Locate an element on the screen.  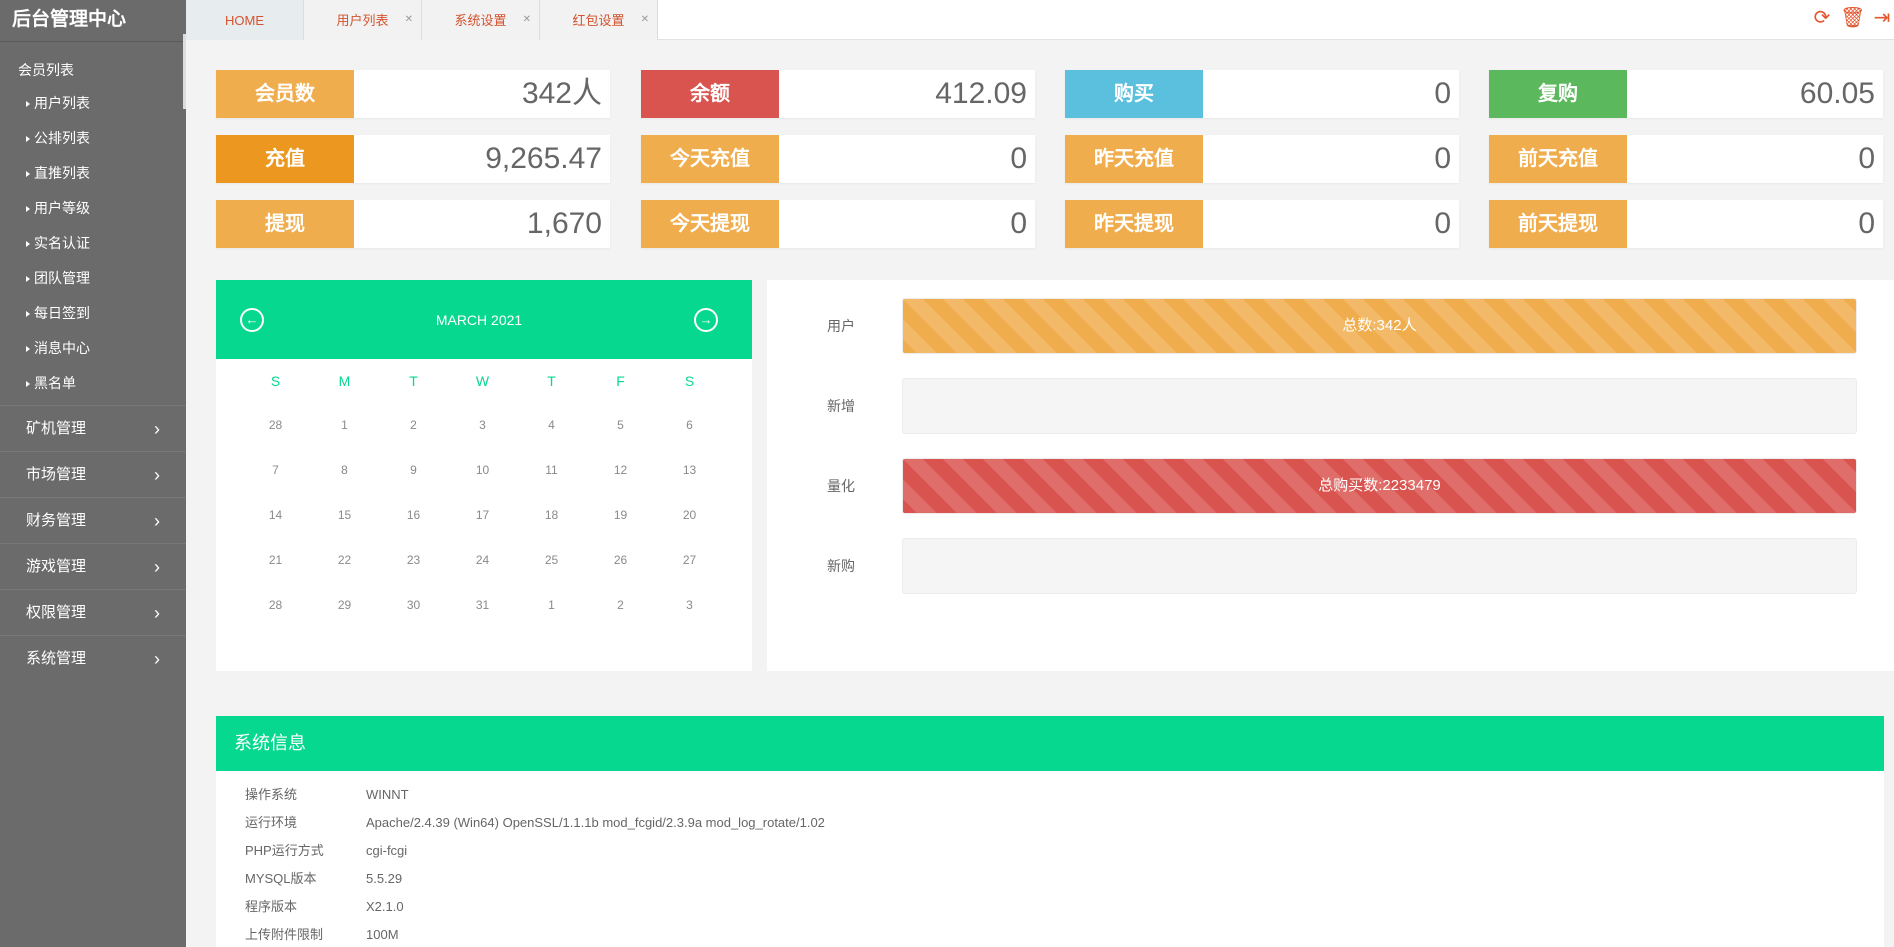
tab-system-settings: 系统设置 ✕ is located at coordinates (481, 20).